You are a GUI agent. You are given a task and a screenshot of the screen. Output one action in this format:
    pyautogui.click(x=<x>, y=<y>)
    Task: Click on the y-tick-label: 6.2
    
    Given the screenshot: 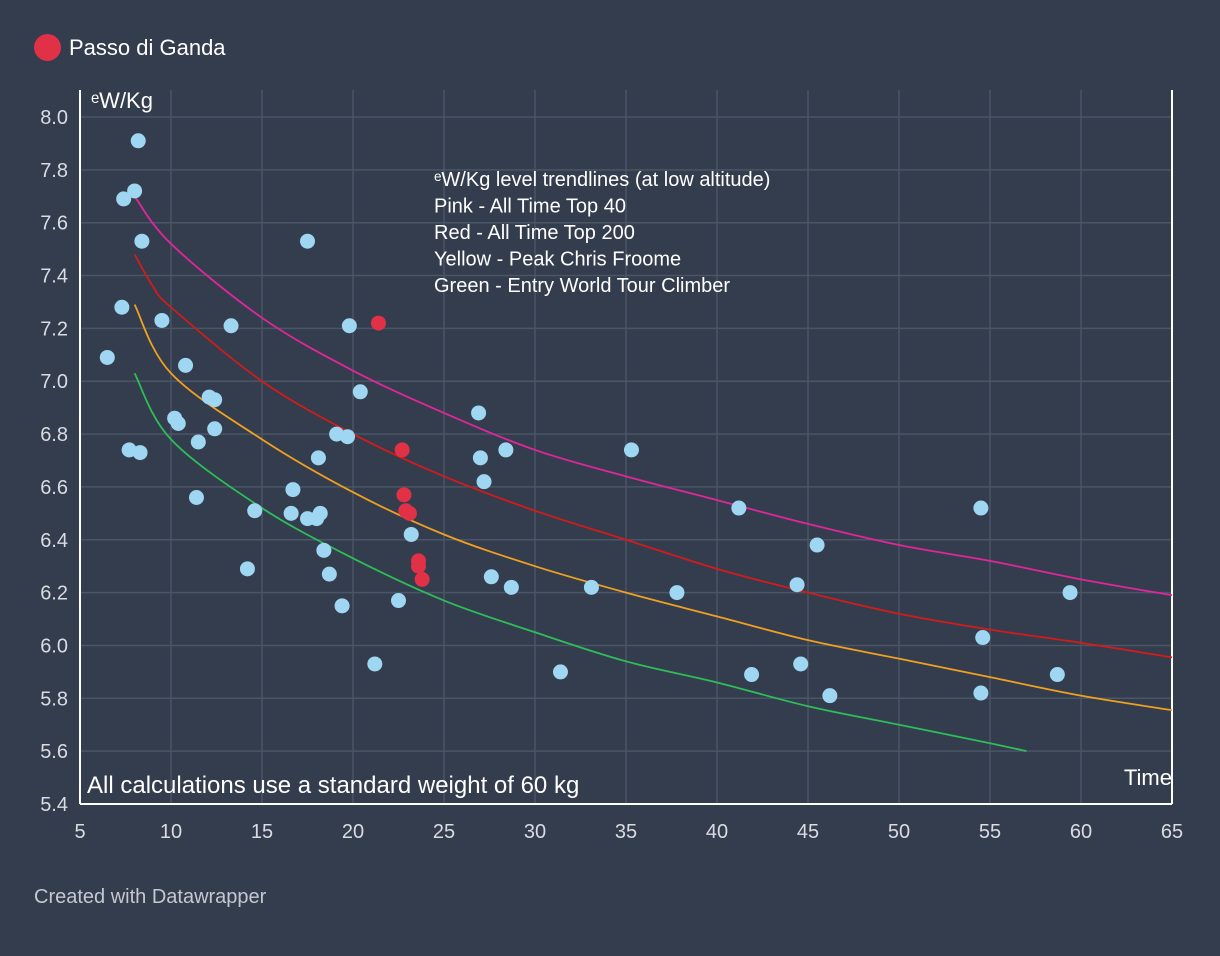 What is the action you would take?
    pyautogui.click(x=54, y=594)
    